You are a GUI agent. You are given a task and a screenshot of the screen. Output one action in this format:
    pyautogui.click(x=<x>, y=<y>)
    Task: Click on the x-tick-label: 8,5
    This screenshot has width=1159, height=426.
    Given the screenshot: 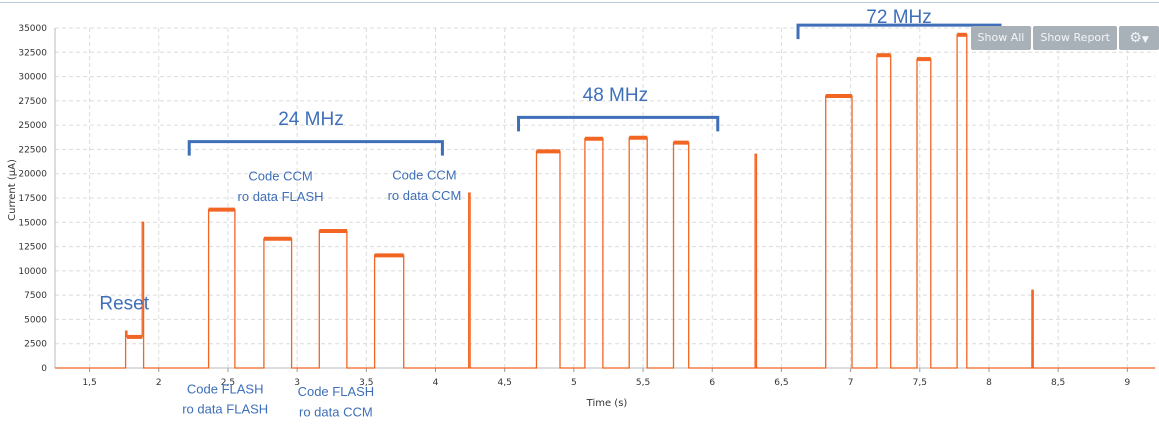 What is the action you would take?
    pyautogui.click(x=1058, y=383)
    